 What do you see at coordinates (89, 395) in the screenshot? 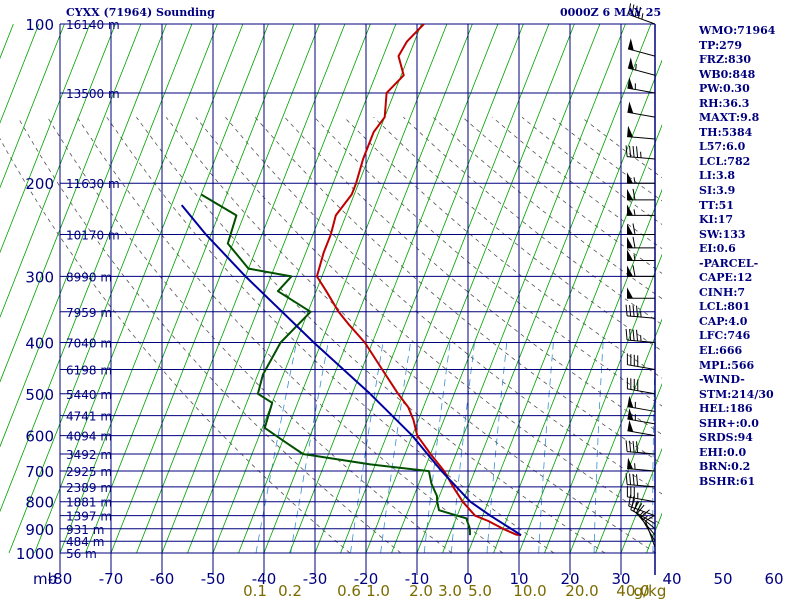
I see `height-label: 5440 m` at bounding box center [89, 395].